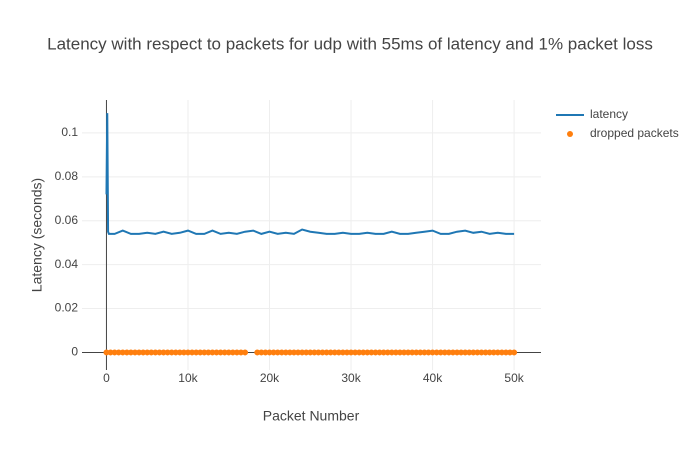 Image resolution: width=700 pixels, height=450 pixels. I want to click on x-tick-label: 0, so click(106, 378).